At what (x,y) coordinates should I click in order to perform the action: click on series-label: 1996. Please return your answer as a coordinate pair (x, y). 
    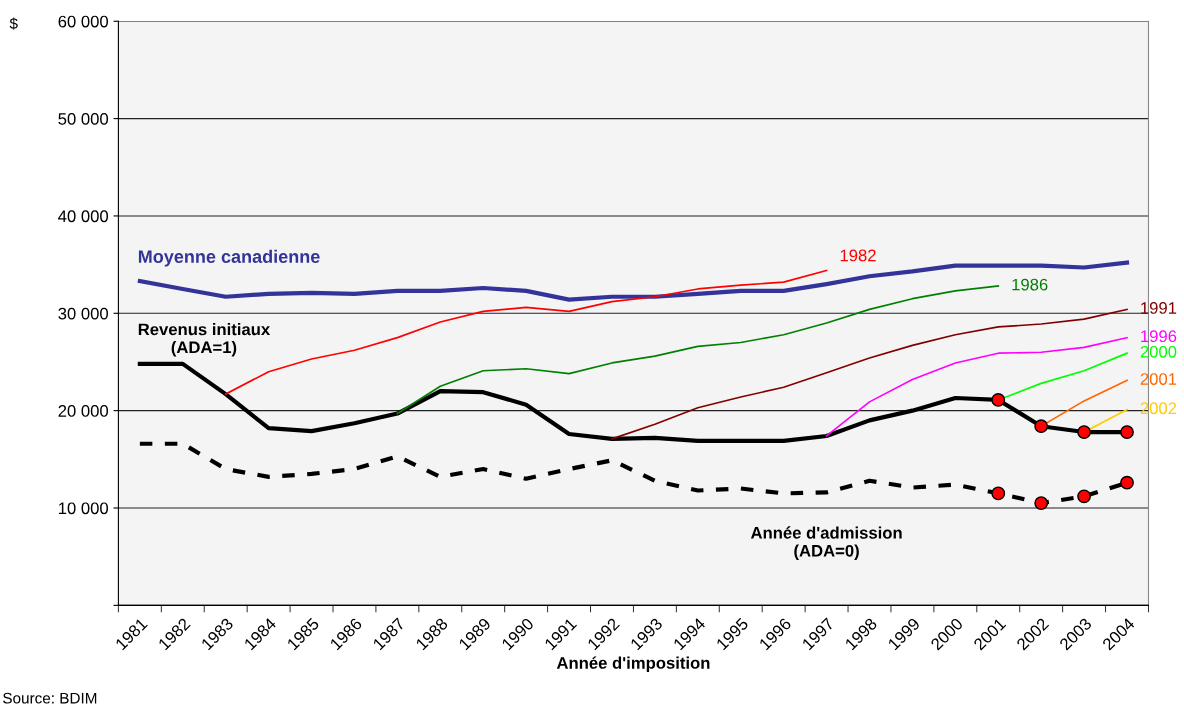
    Looking at the image, I should click on (1159, 336).